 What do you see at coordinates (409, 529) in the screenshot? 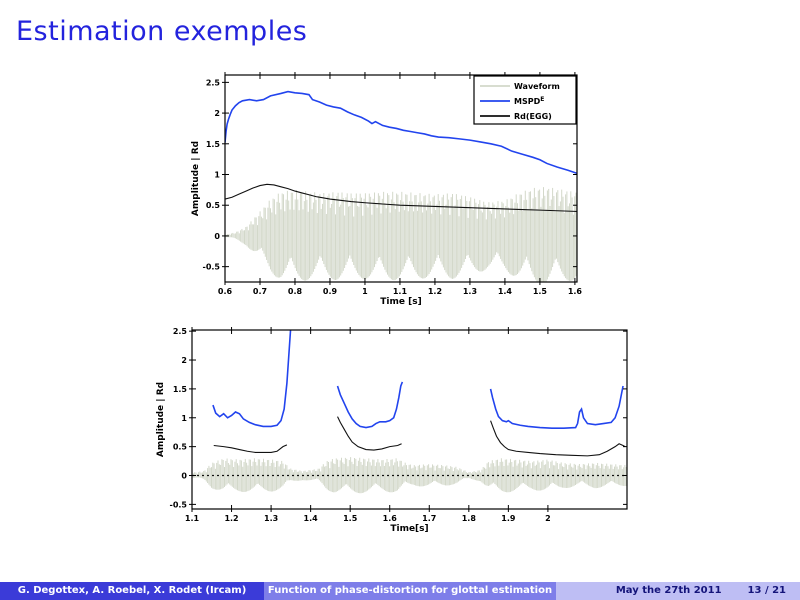
I see `x-axis-label: Time[s]` at bounding box center [409, 529].